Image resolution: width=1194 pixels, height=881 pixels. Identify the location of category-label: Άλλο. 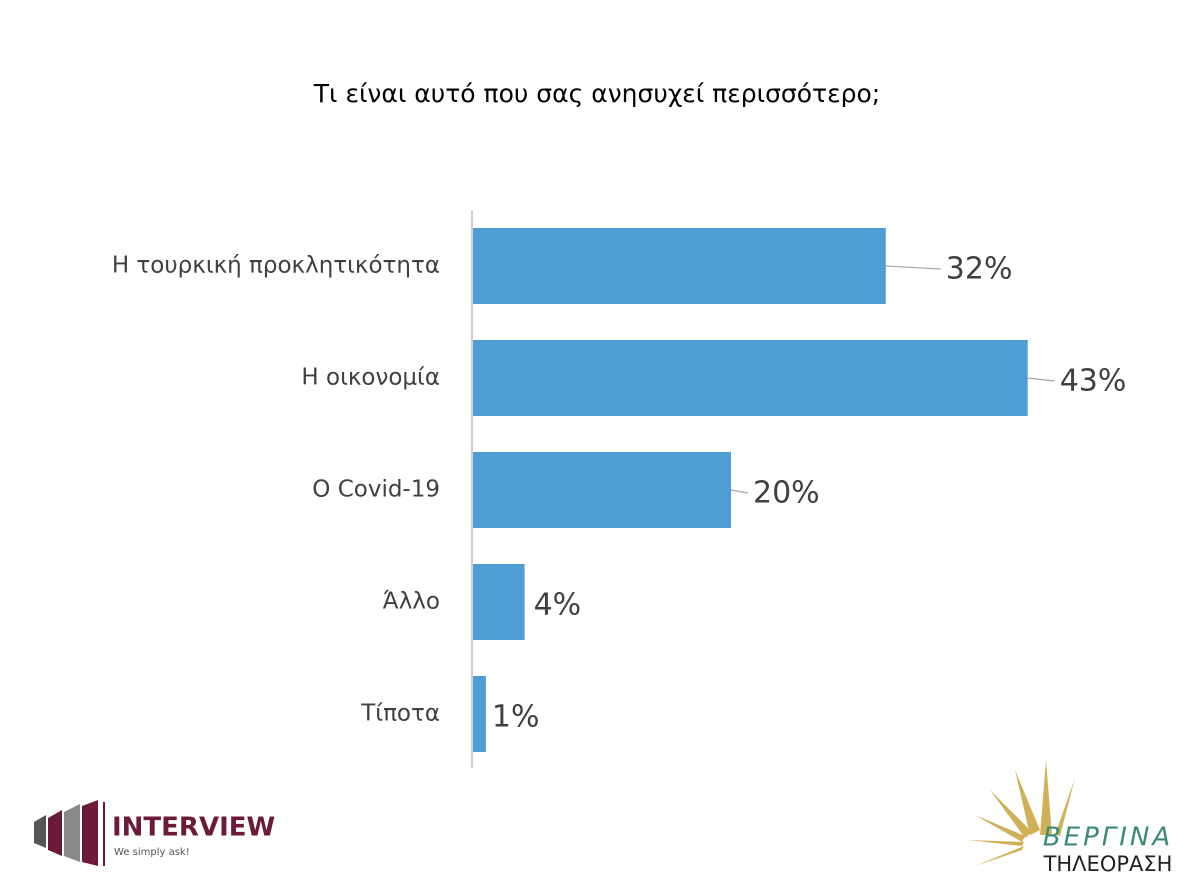
(411, 602).